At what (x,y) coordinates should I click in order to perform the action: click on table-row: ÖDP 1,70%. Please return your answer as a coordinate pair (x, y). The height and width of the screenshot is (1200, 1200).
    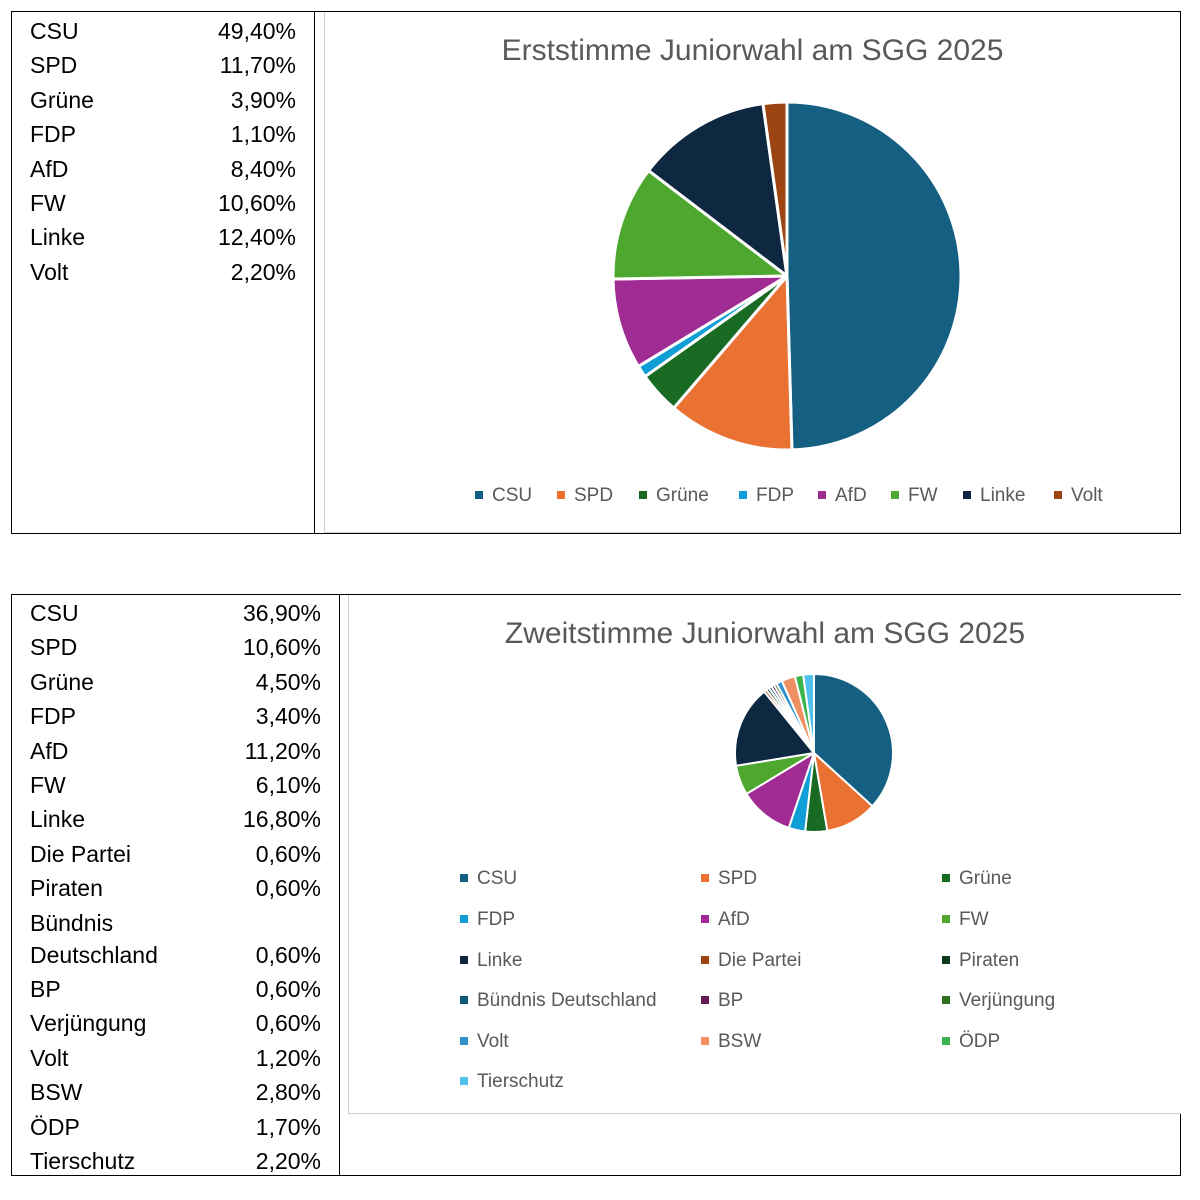
    Looking at the image, I should click on (175, 1127).